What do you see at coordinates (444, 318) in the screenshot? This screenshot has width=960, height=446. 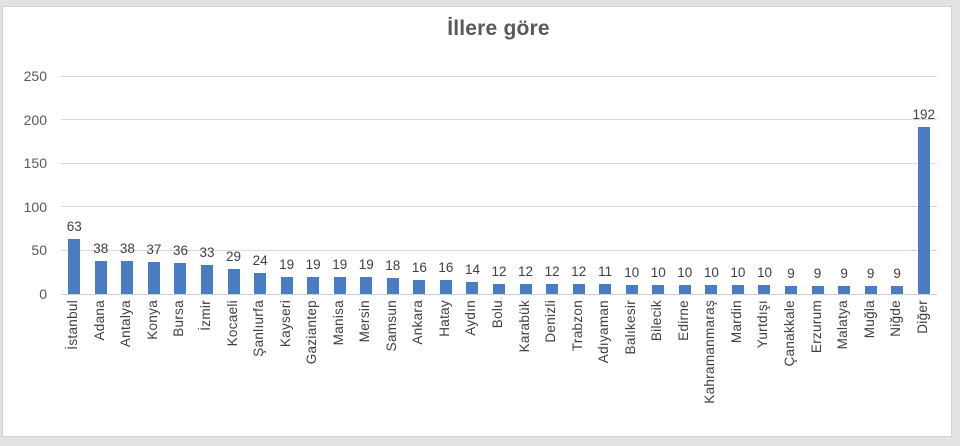 I see `category-label: Hatay` at bounding box center [444, 318].